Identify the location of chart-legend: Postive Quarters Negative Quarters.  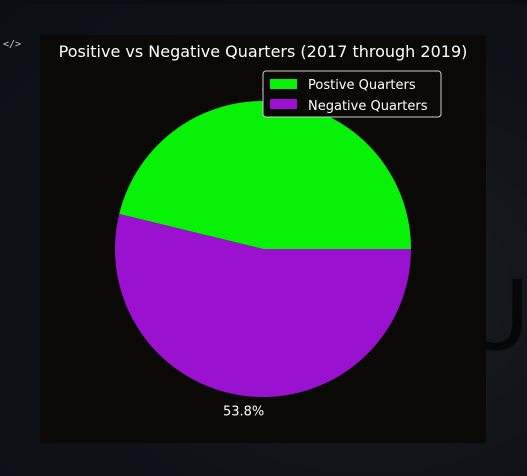
(352, 94).